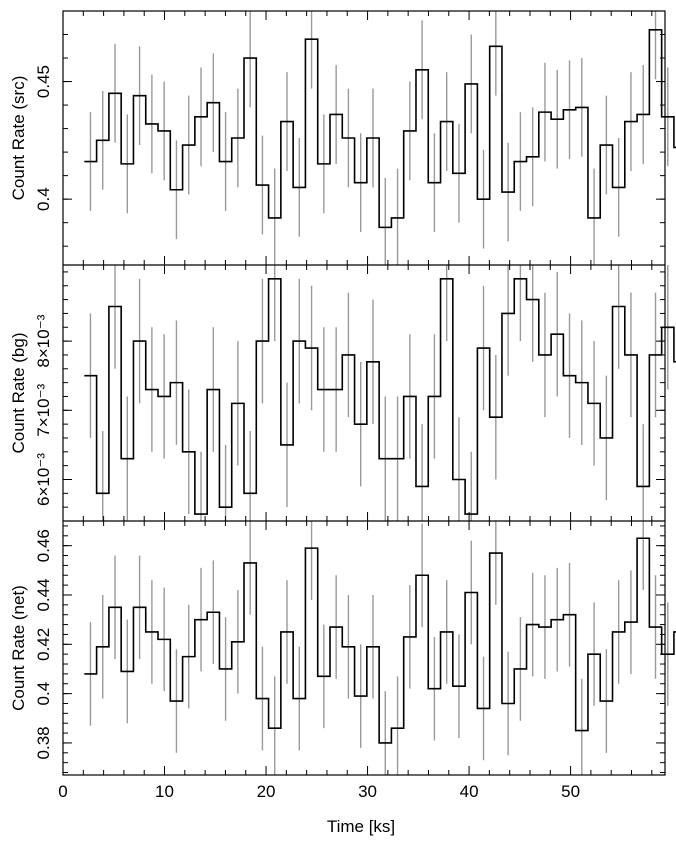  What do you see at coordinates (43, 742) in the screenshot?
I see `net-y-tick-label: 0.38` at bounding box center [43, 742].